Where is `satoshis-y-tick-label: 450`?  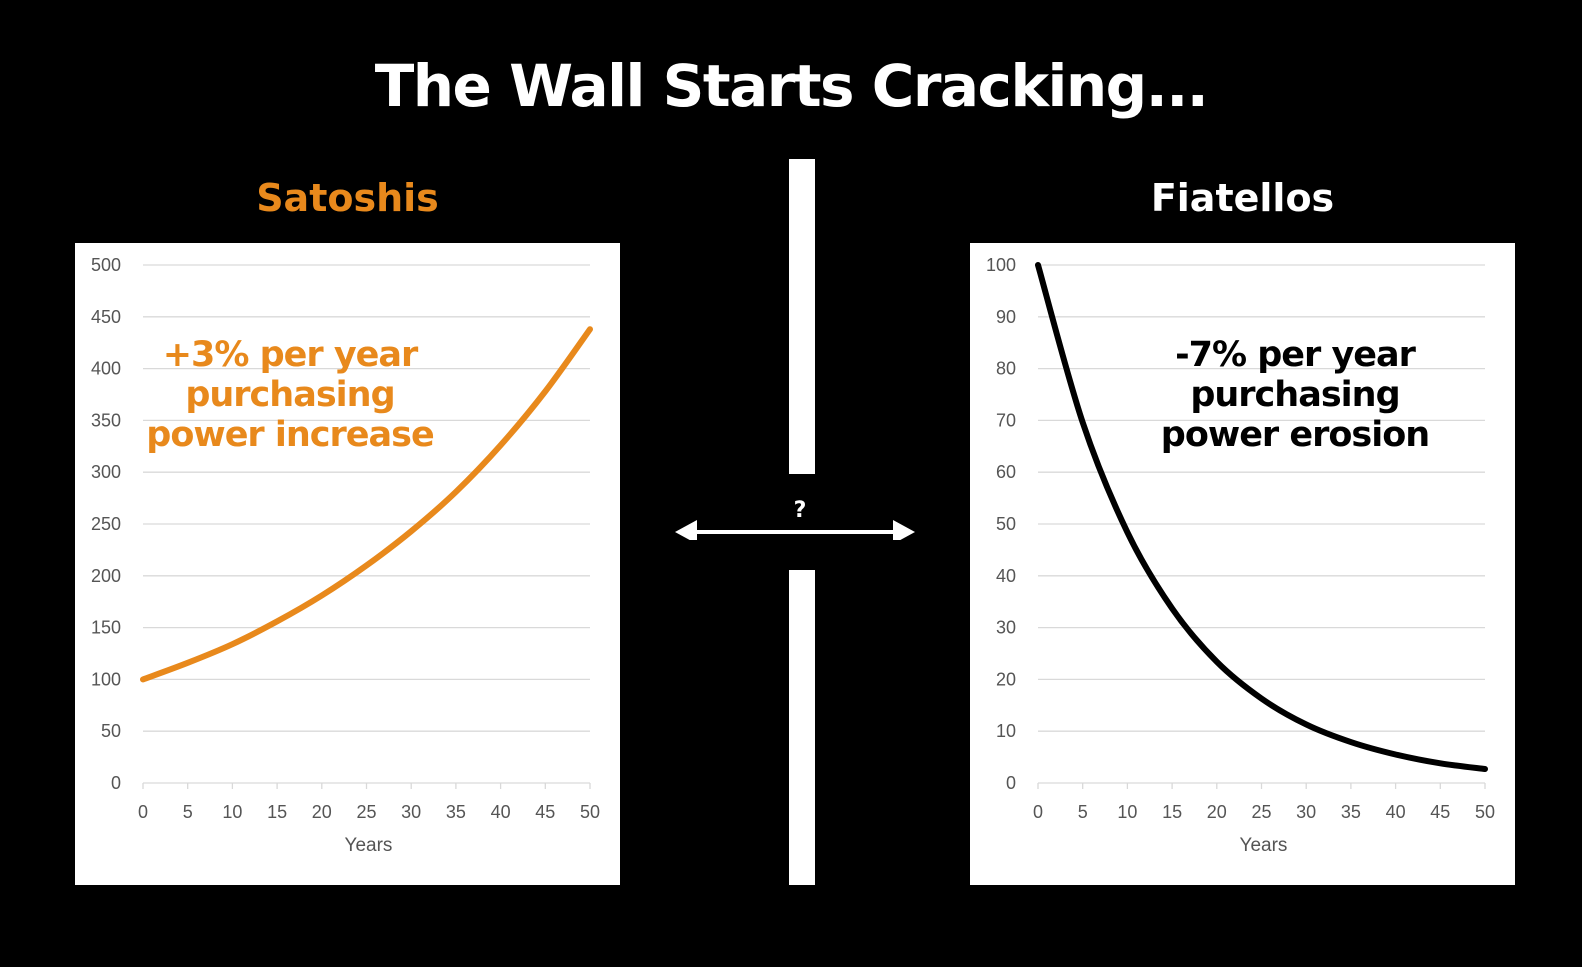 satoshis-y-tick-label: 450 is located at coordinates (106, 317).